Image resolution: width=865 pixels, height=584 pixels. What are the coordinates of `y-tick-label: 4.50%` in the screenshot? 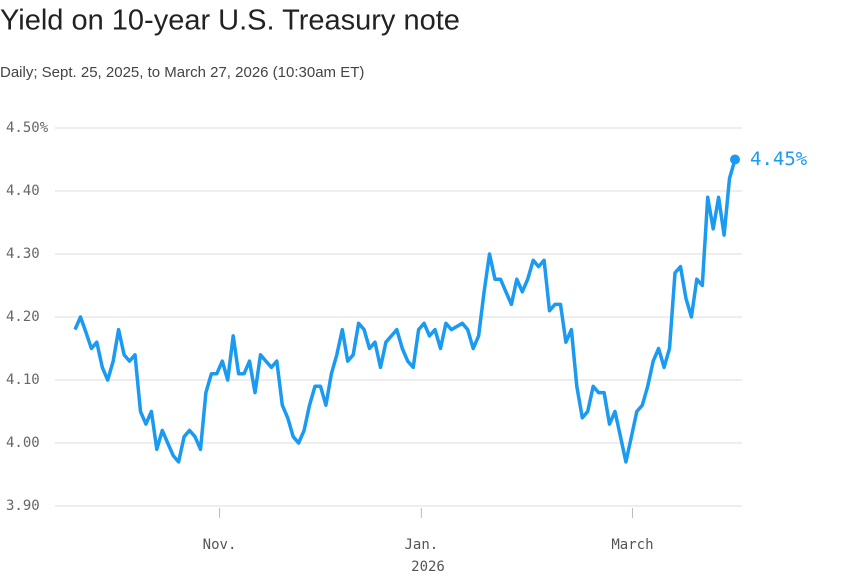 It's located at (27, 128).